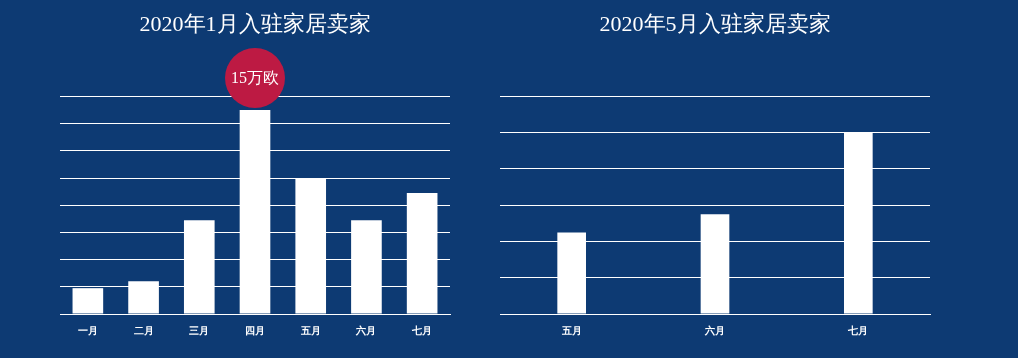  Describe the element at coordinates (199, 330) in the screenshot. I see `x-tick-label: 三月` at that location.